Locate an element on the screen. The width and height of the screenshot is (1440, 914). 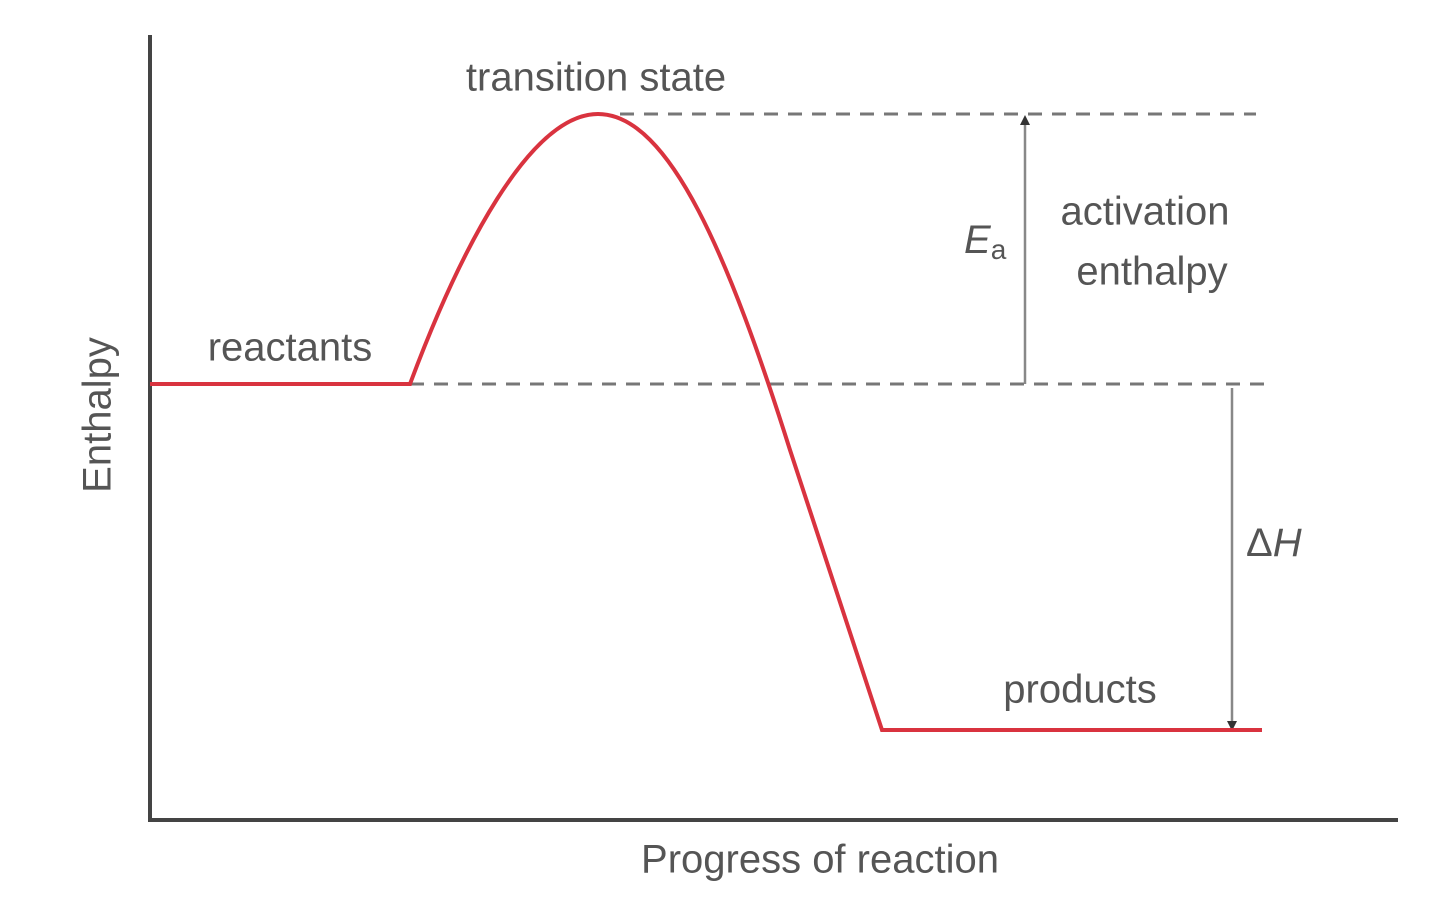
delta-h-symbol: ΔH is located at coordinates (1274, 543).